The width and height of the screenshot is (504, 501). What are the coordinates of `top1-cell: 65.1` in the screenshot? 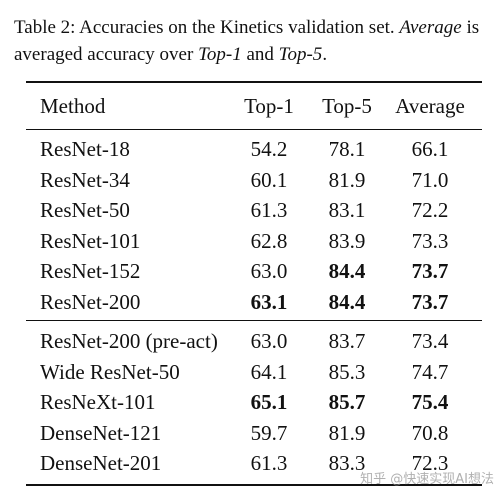 It's located at (269, 402).